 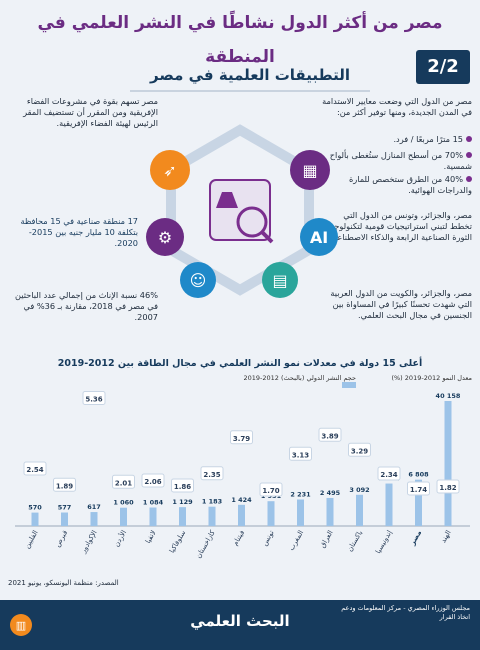 I want to click on volume-label: 3 092, so click(x=359, y=490).